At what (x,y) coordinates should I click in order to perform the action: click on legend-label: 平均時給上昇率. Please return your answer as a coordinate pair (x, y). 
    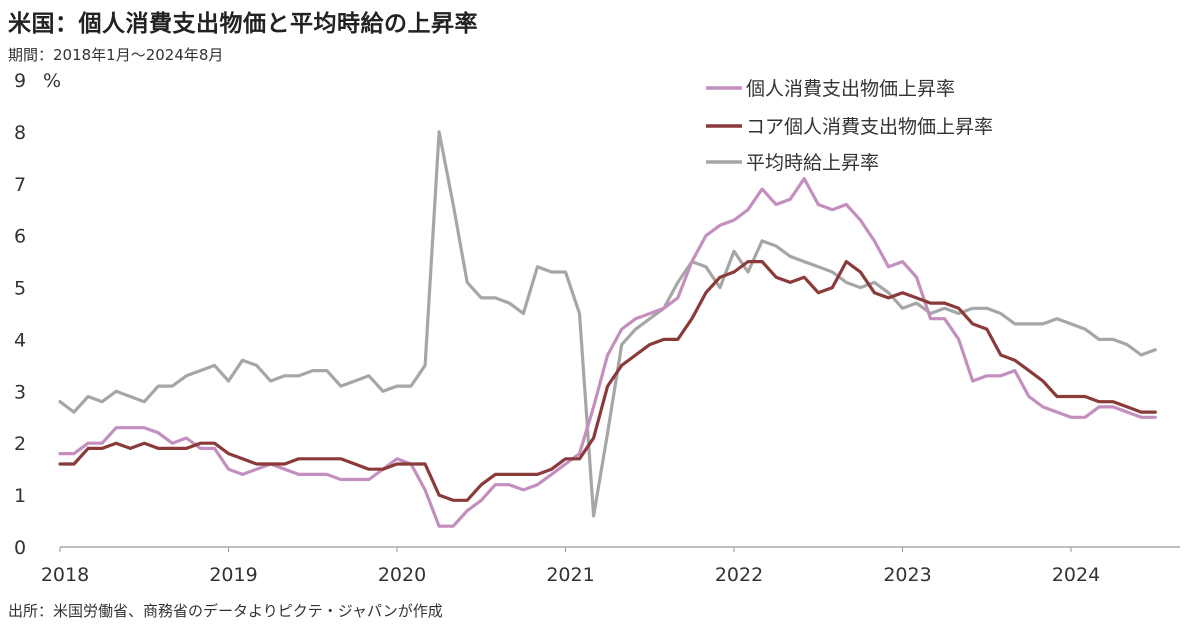
    Looking at the image, I should click on (812, 163).